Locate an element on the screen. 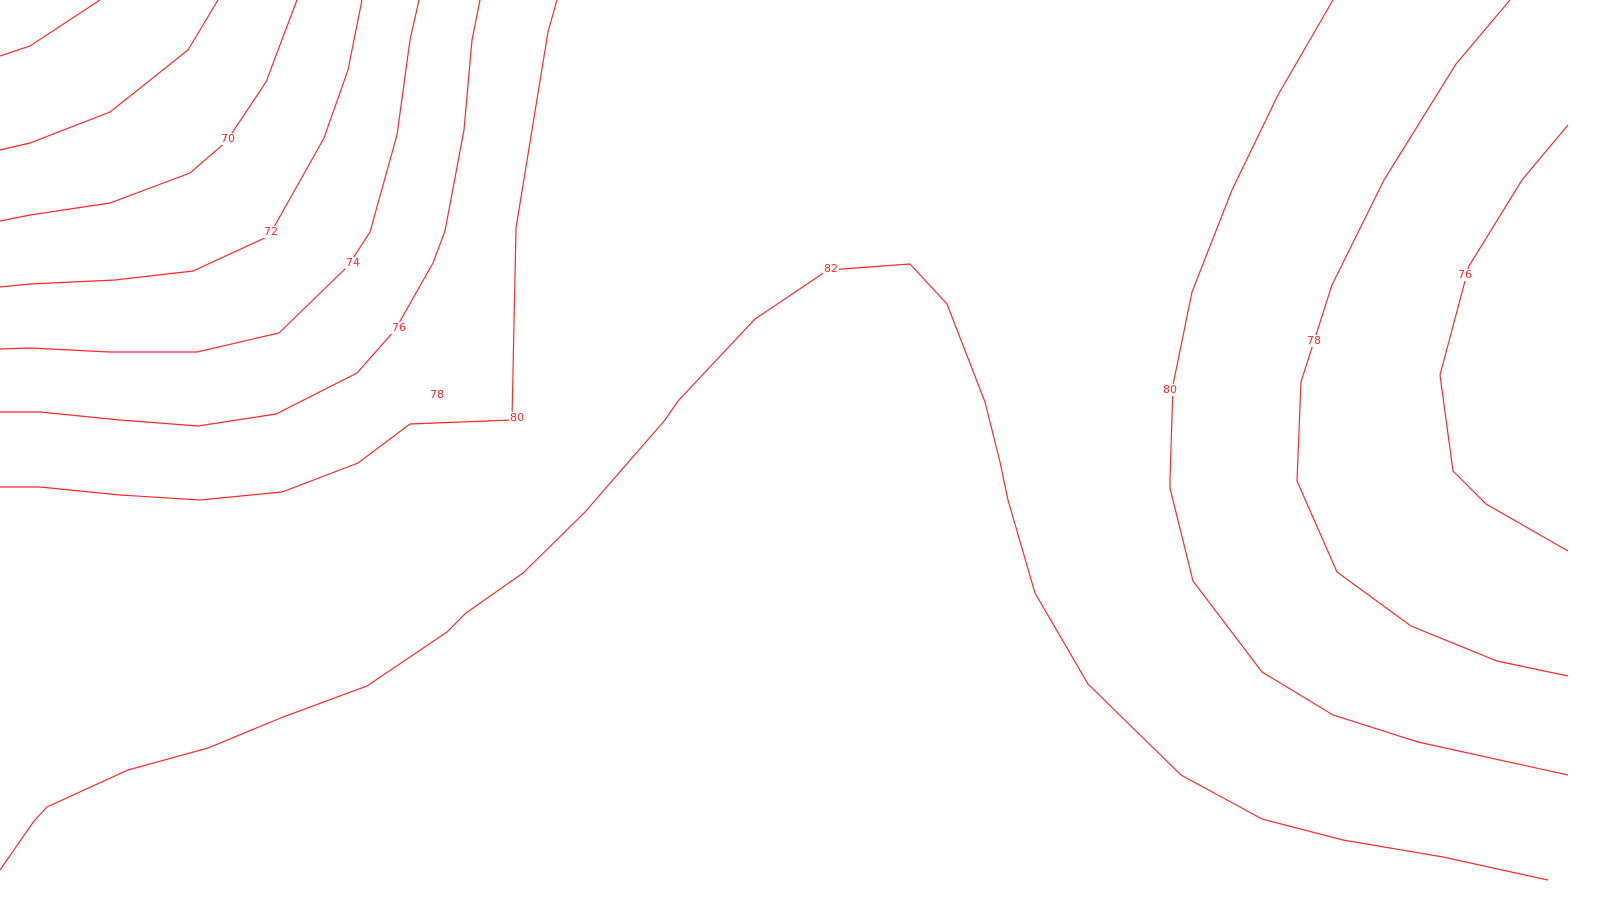 Image resolution: width=1600 pixels, height=900 pixels. contour-label-70: 70 is located at coordinates (228, 138).